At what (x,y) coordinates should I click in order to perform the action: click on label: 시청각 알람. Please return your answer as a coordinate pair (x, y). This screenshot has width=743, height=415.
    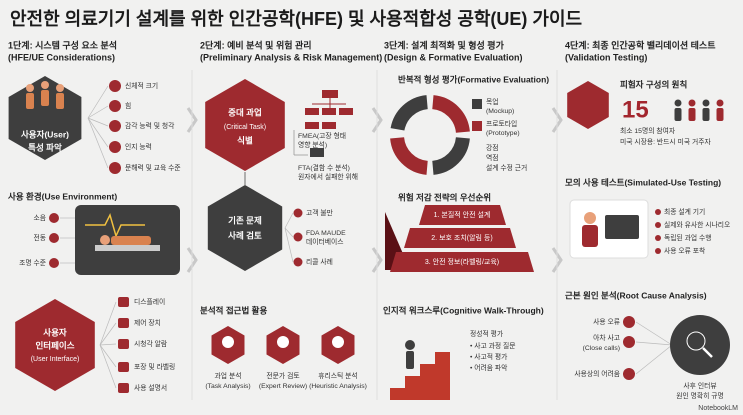
    Looking at the image, I should click on (151, 343).